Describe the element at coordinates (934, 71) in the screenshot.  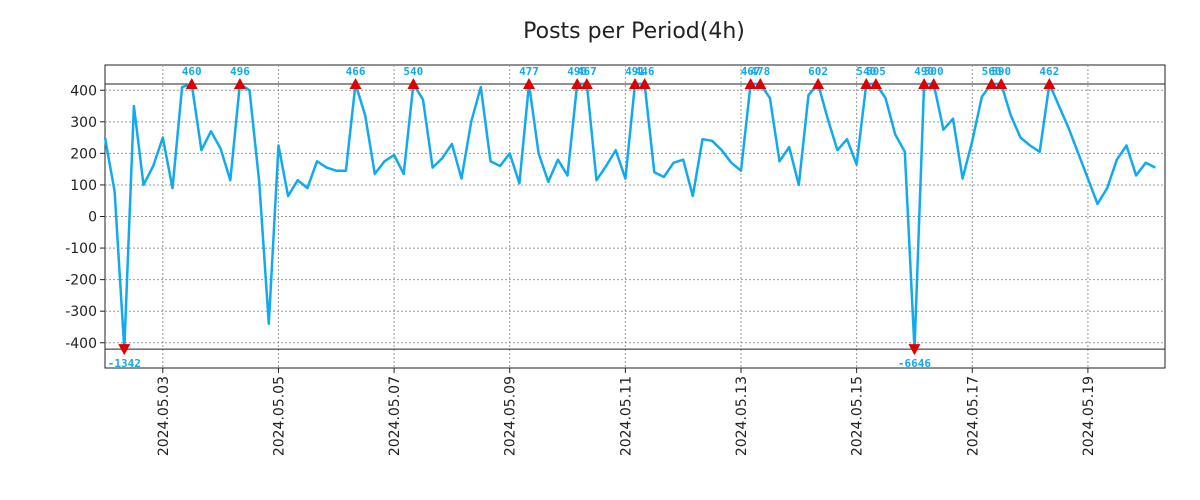
I see `peak-label: 500` at that location.